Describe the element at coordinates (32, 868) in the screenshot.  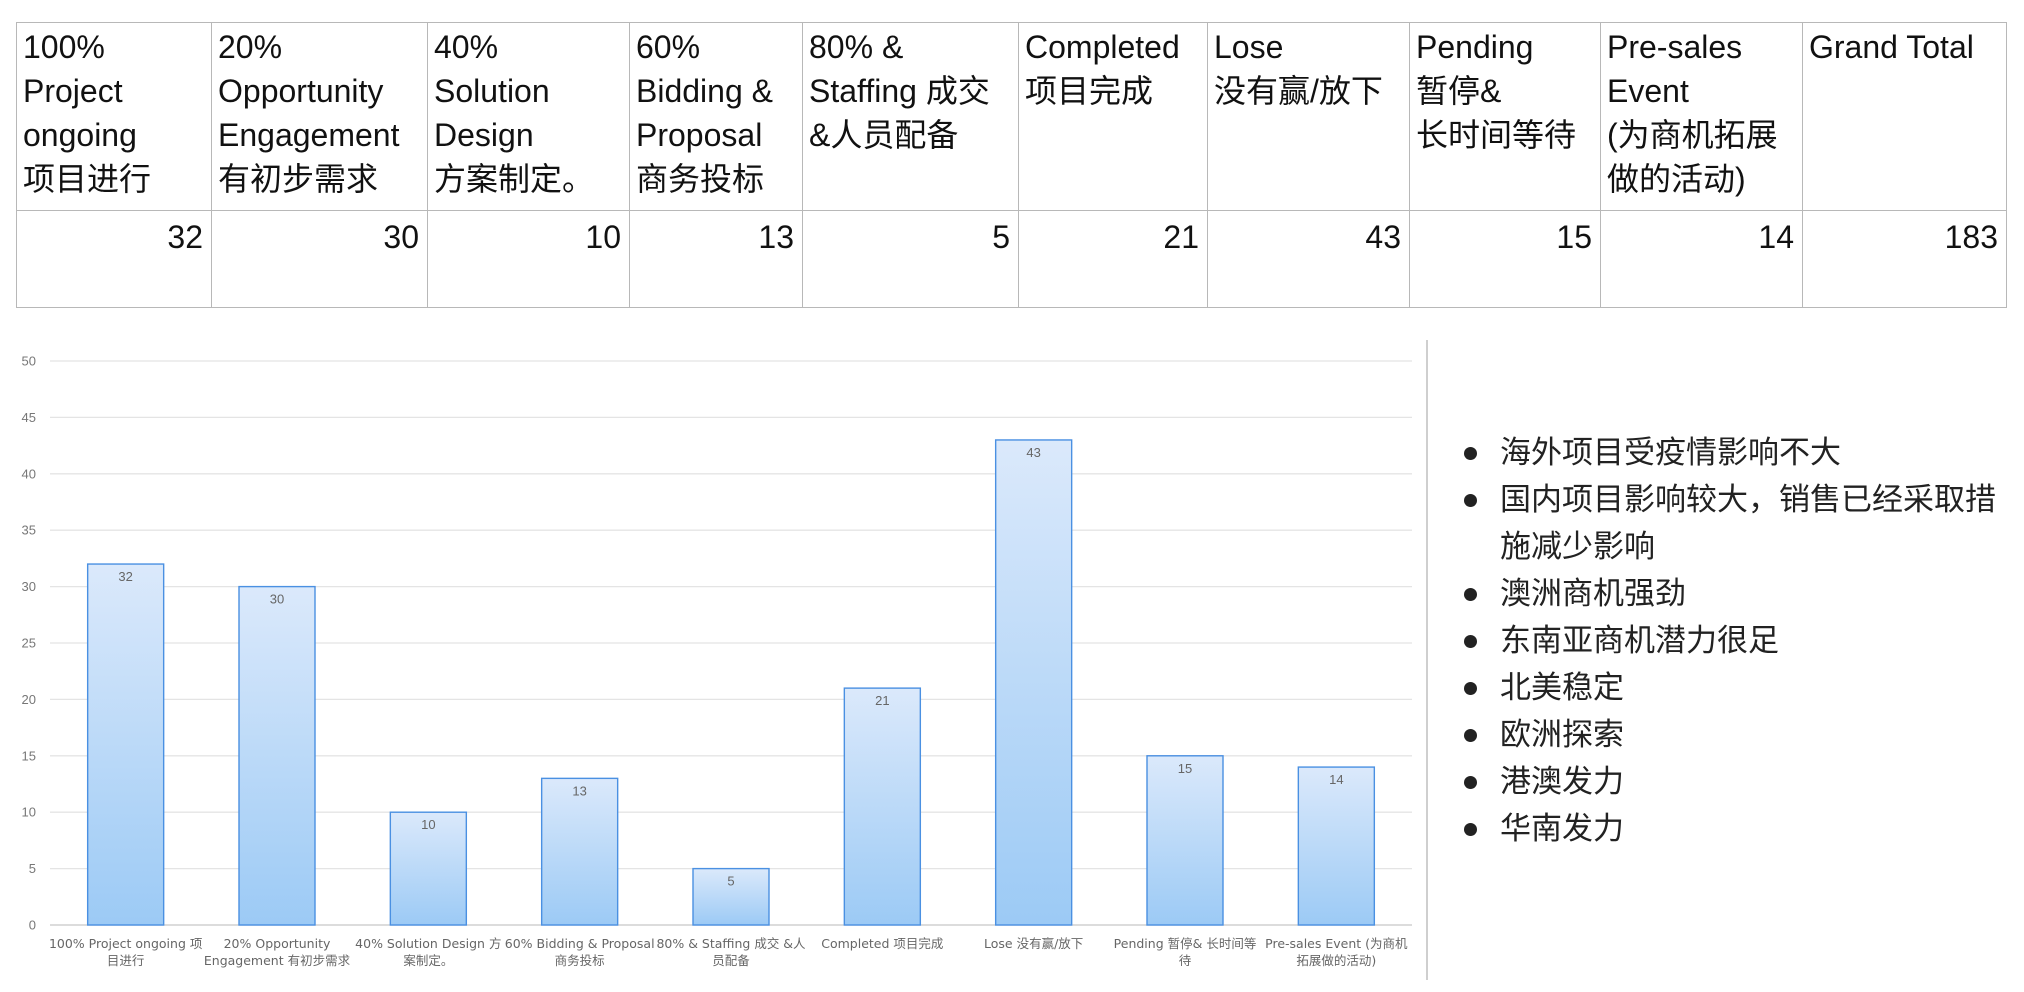
I see `y-tick-label: 5` at that location.